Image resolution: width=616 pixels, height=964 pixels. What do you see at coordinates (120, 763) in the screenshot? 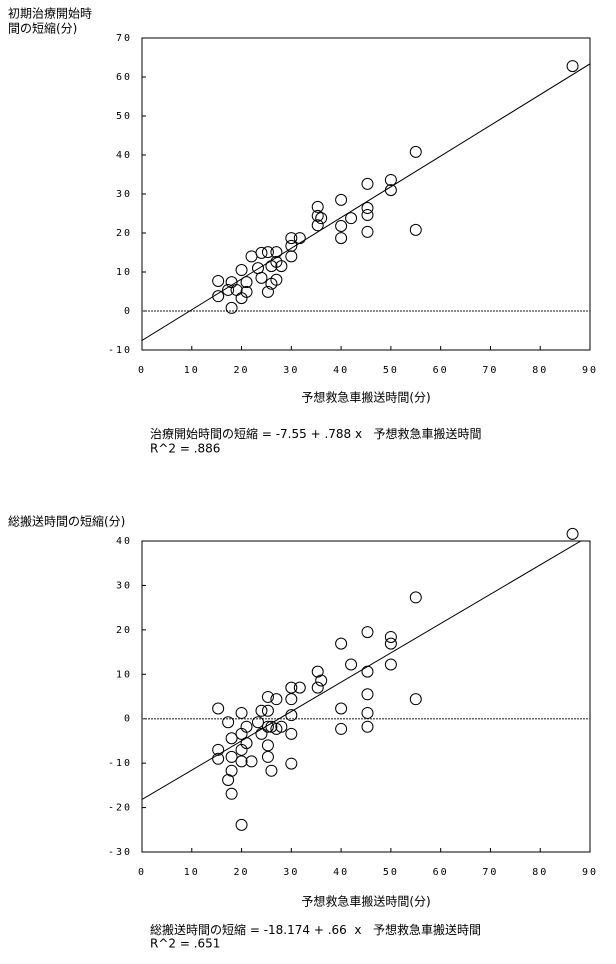
I see `y-tick-label: -10` at bounding box center [120, 763].